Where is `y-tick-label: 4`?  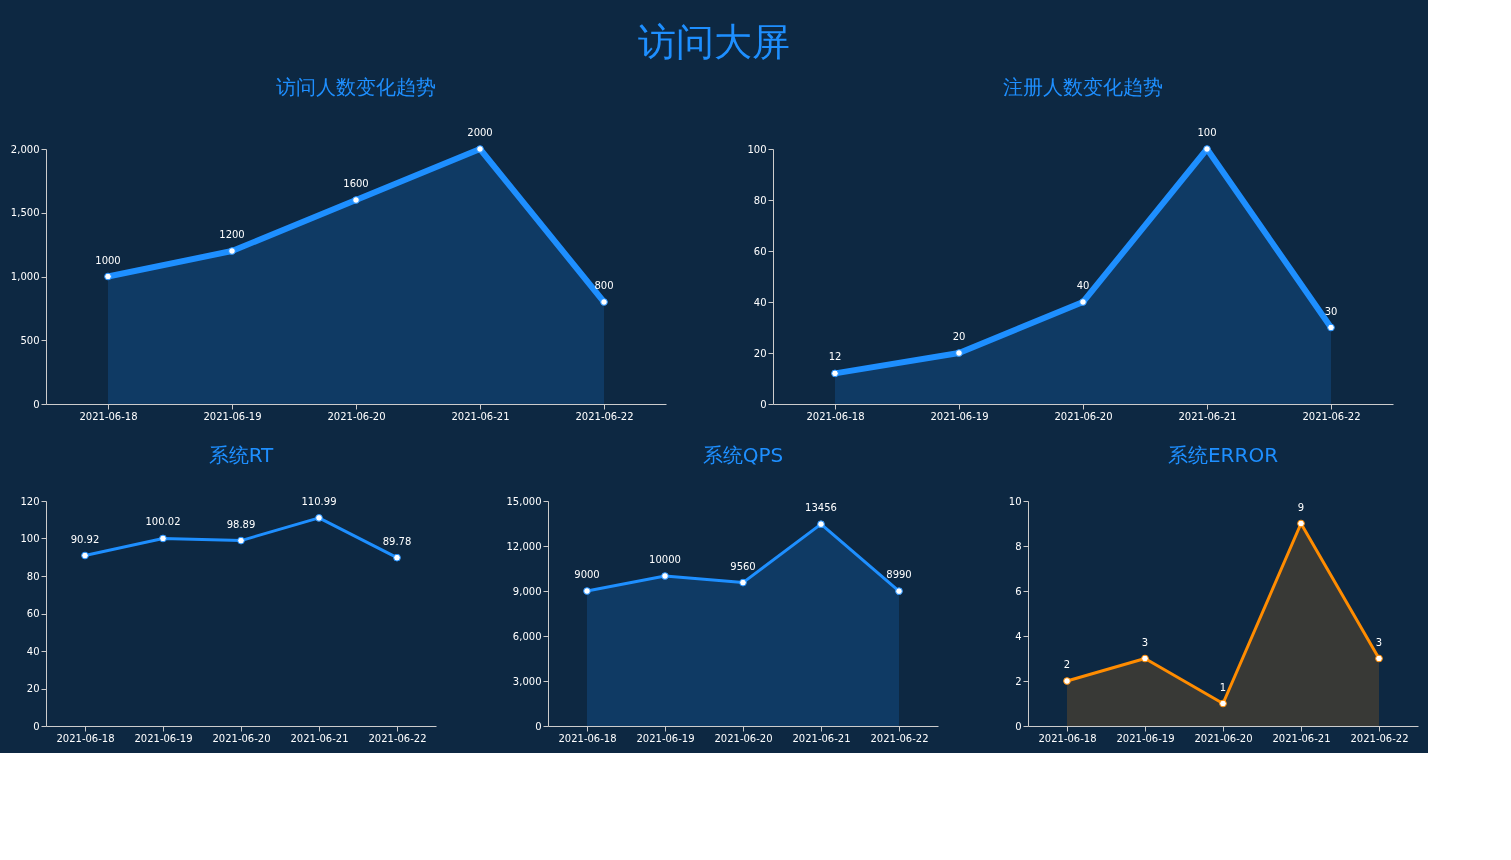 y-tick-label: 4 is located at coordinates (1018, 636).